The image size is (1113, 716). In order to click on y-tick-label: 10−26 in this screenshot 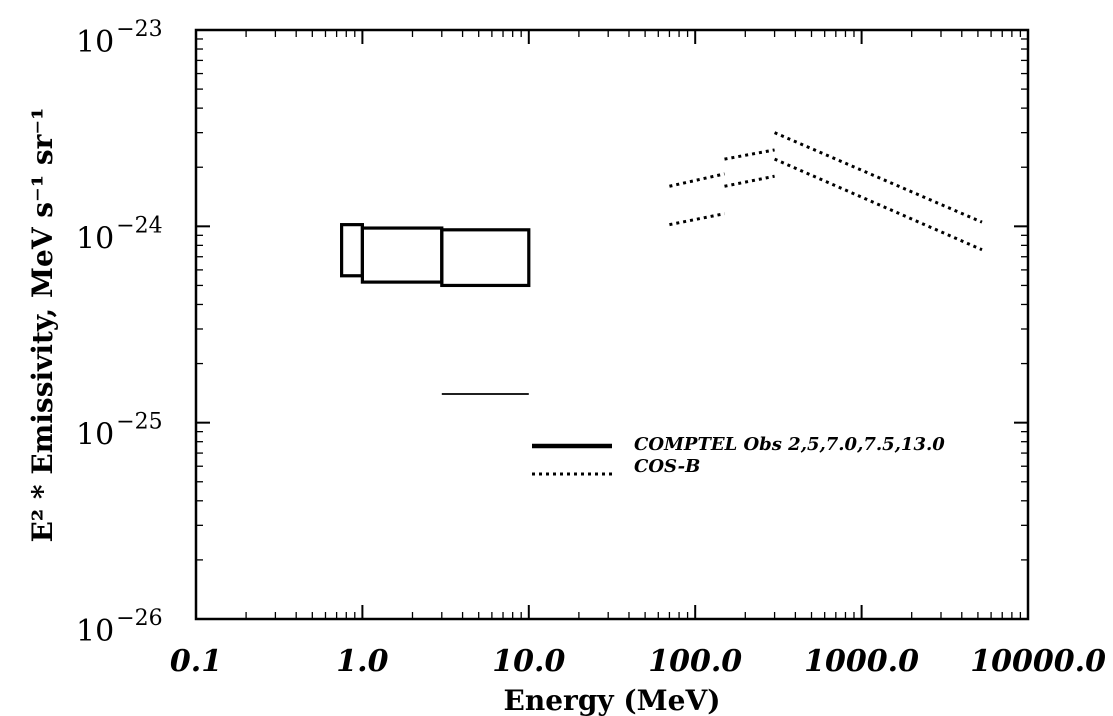, I will do `click(119, 627)`.